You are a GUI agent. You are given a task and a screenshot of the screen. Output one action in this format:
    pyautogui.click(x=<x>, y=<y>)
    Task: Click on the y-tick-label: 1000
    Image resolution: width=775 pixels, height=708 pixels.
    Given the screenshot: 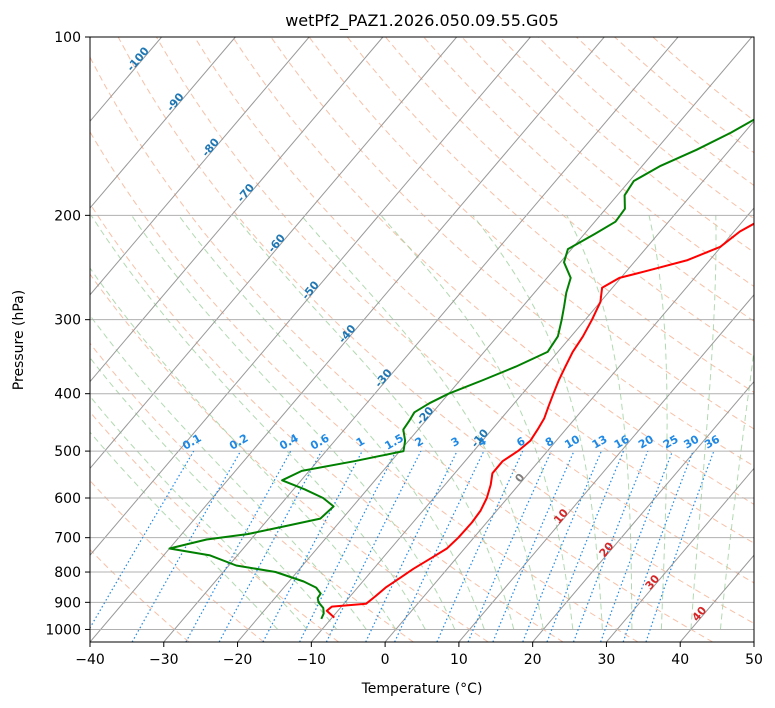 What is the action you would take?
    pyautogui.click(x=63, y=630)
    